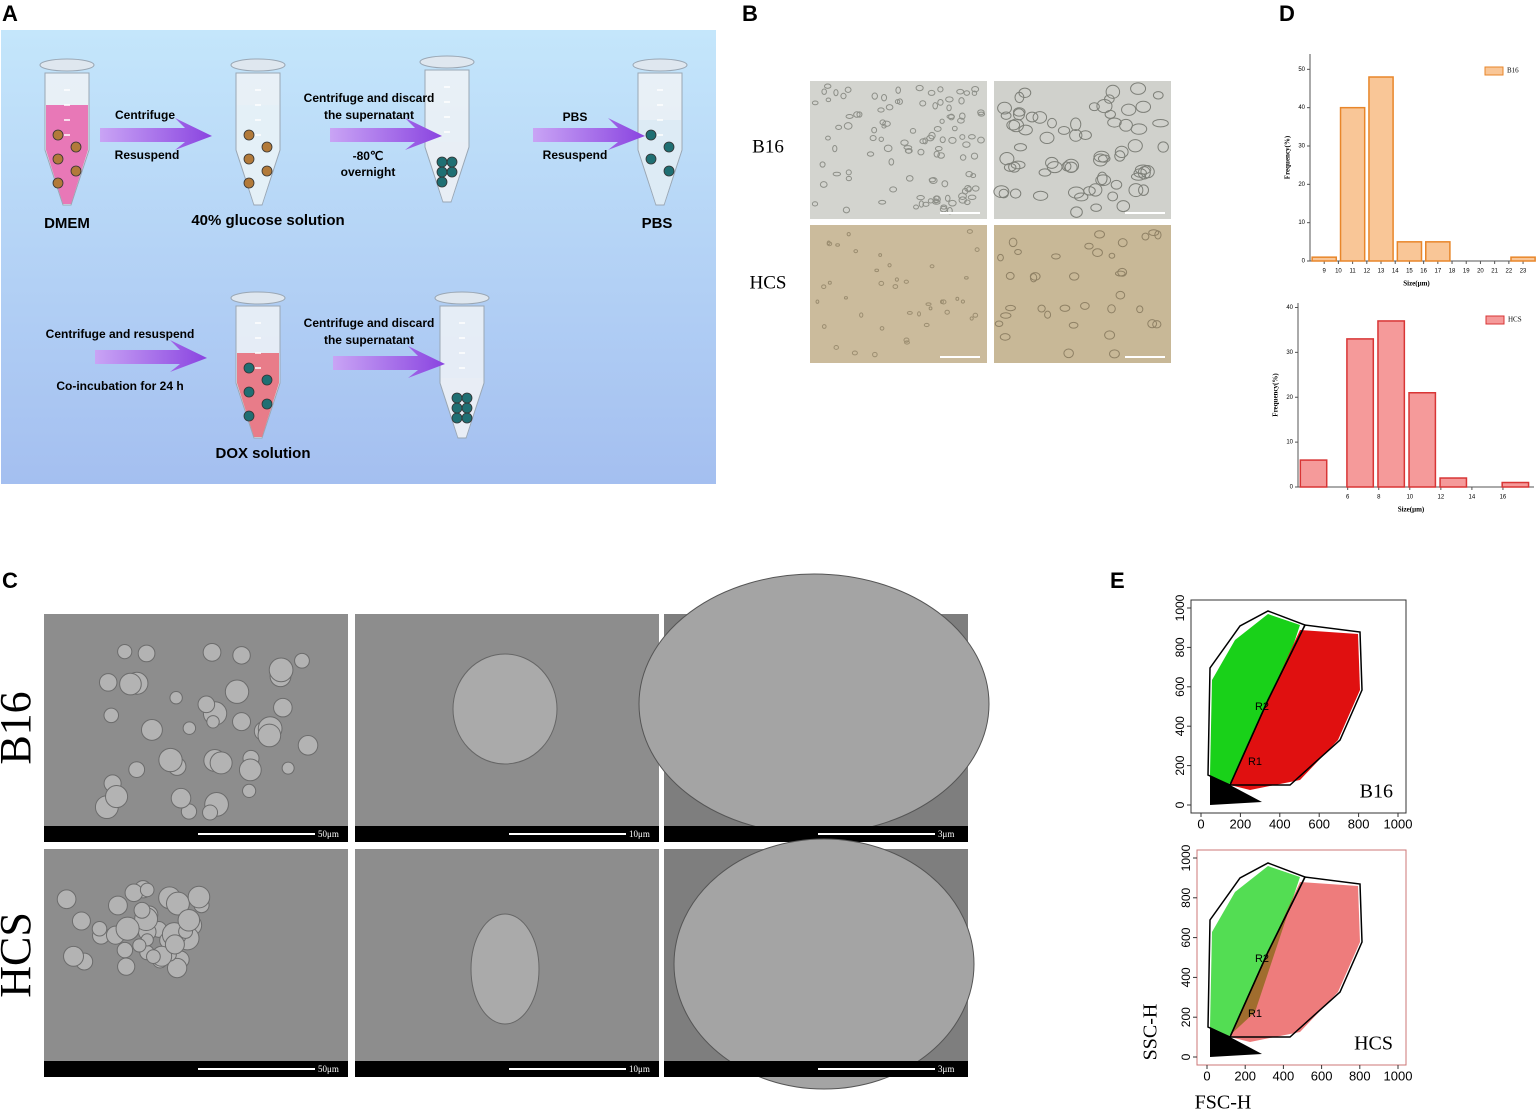 The width and height of the screenshot is (1537, 1114). Describe the element at coordinates (1503, 498) in the screenshot. I see `x-tick-label: 16` at that location.